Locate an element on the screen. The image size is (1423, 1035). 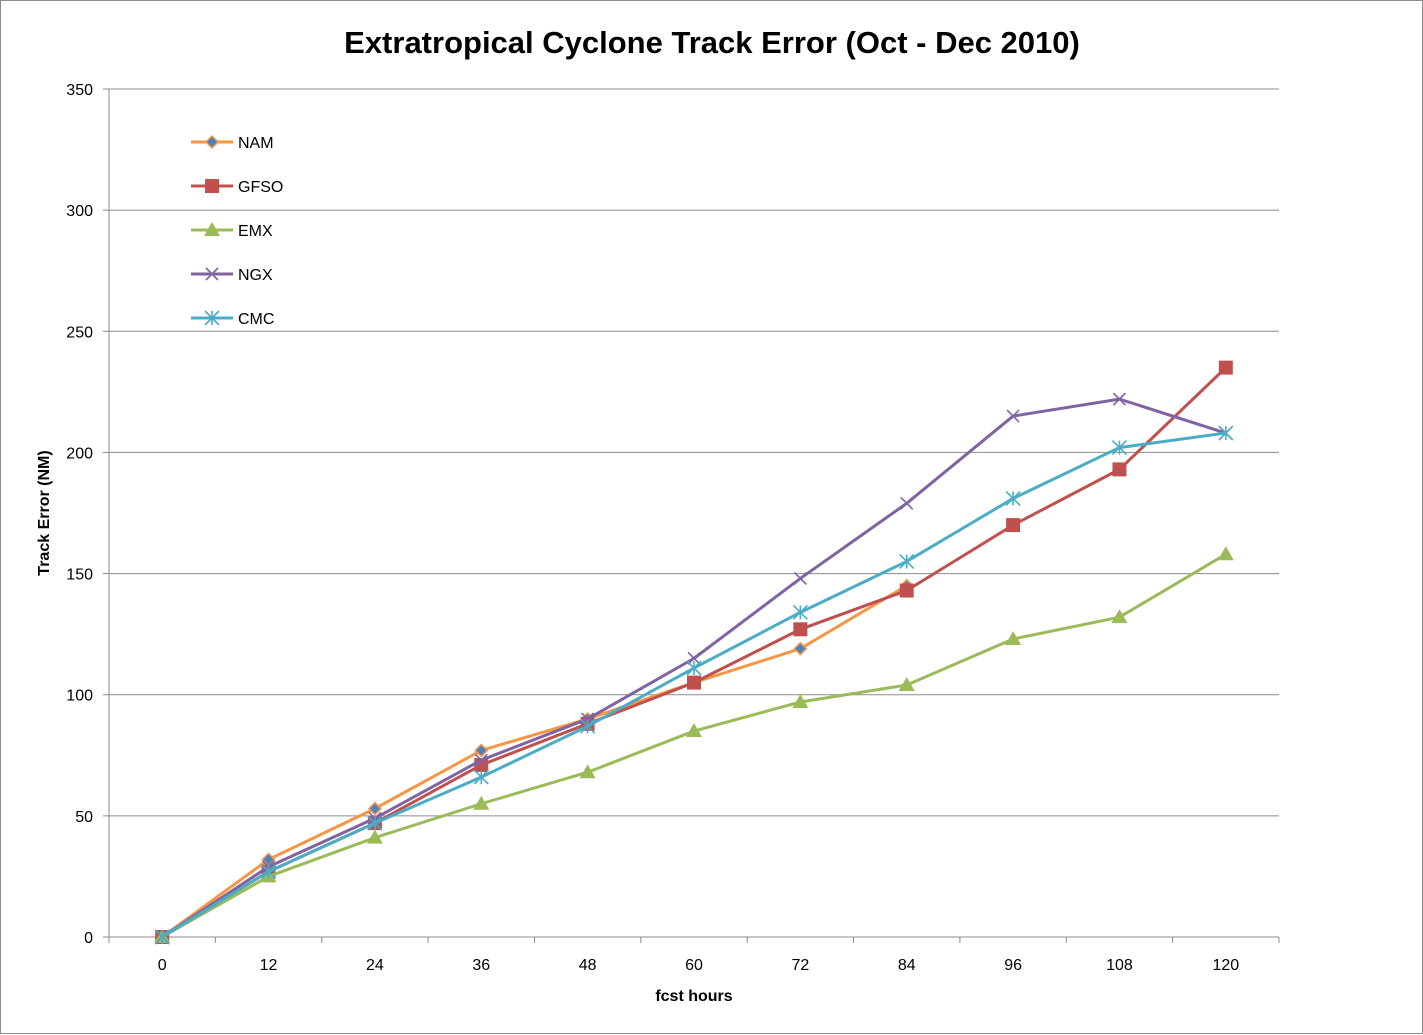
x-tick-label: 0 is located at coordinates (162, 965).